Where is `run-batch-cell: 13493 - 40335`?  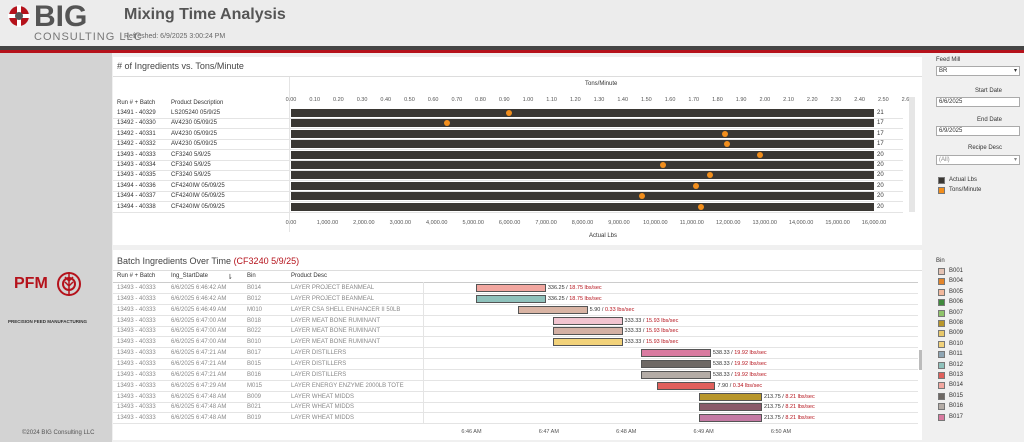
run-batch-cell: 13493 - 40335 is located at coordinates (136, 175).